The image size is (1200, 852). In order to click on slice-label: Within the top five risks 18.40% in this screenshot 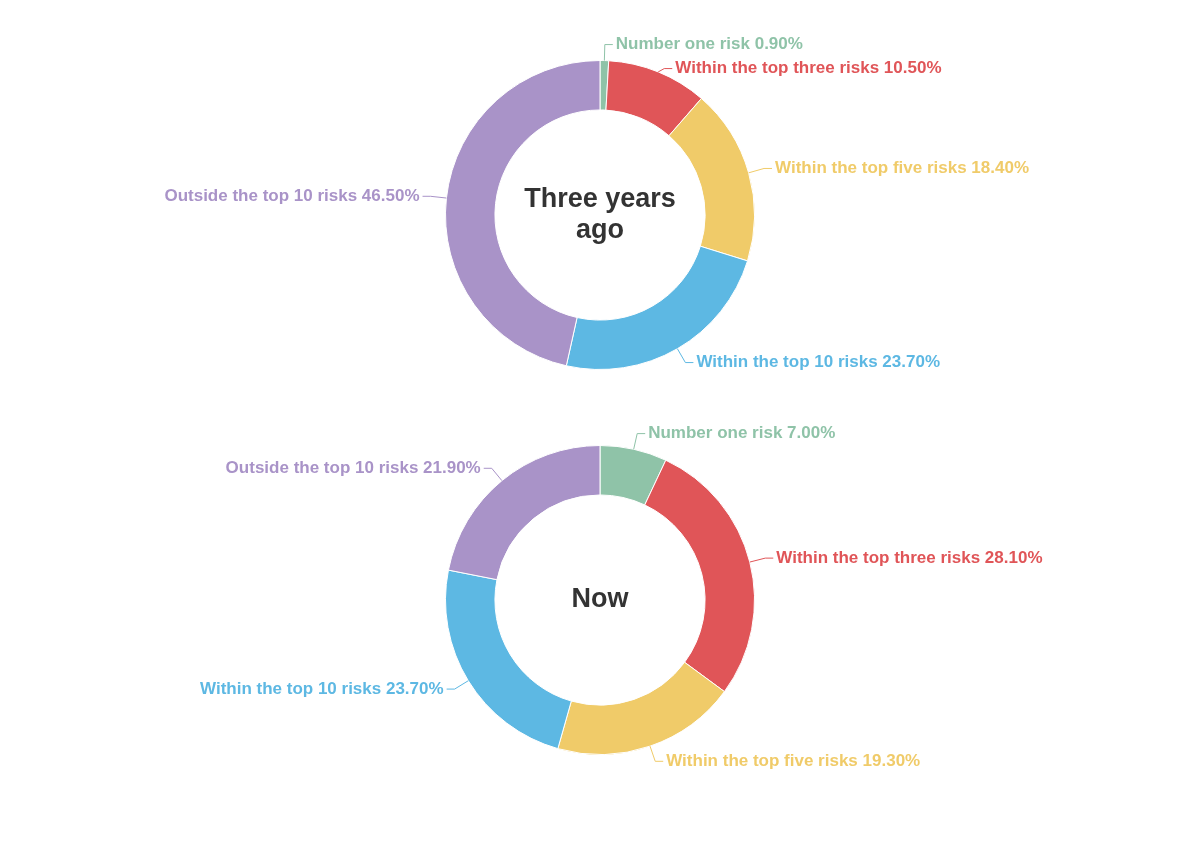, I will do `click(902, 168)`.